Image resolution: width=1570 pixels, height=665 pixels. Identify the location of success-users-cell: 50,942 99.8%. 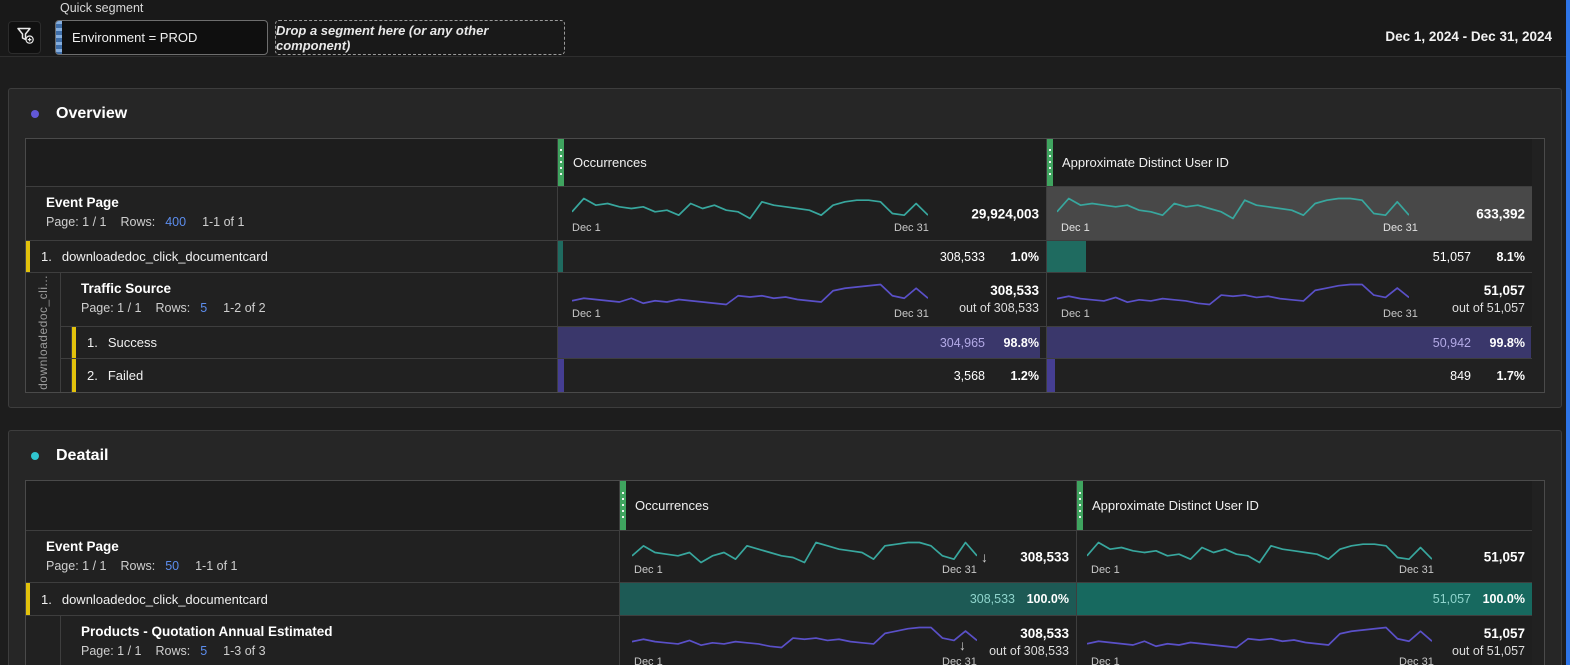
(1289, 343).